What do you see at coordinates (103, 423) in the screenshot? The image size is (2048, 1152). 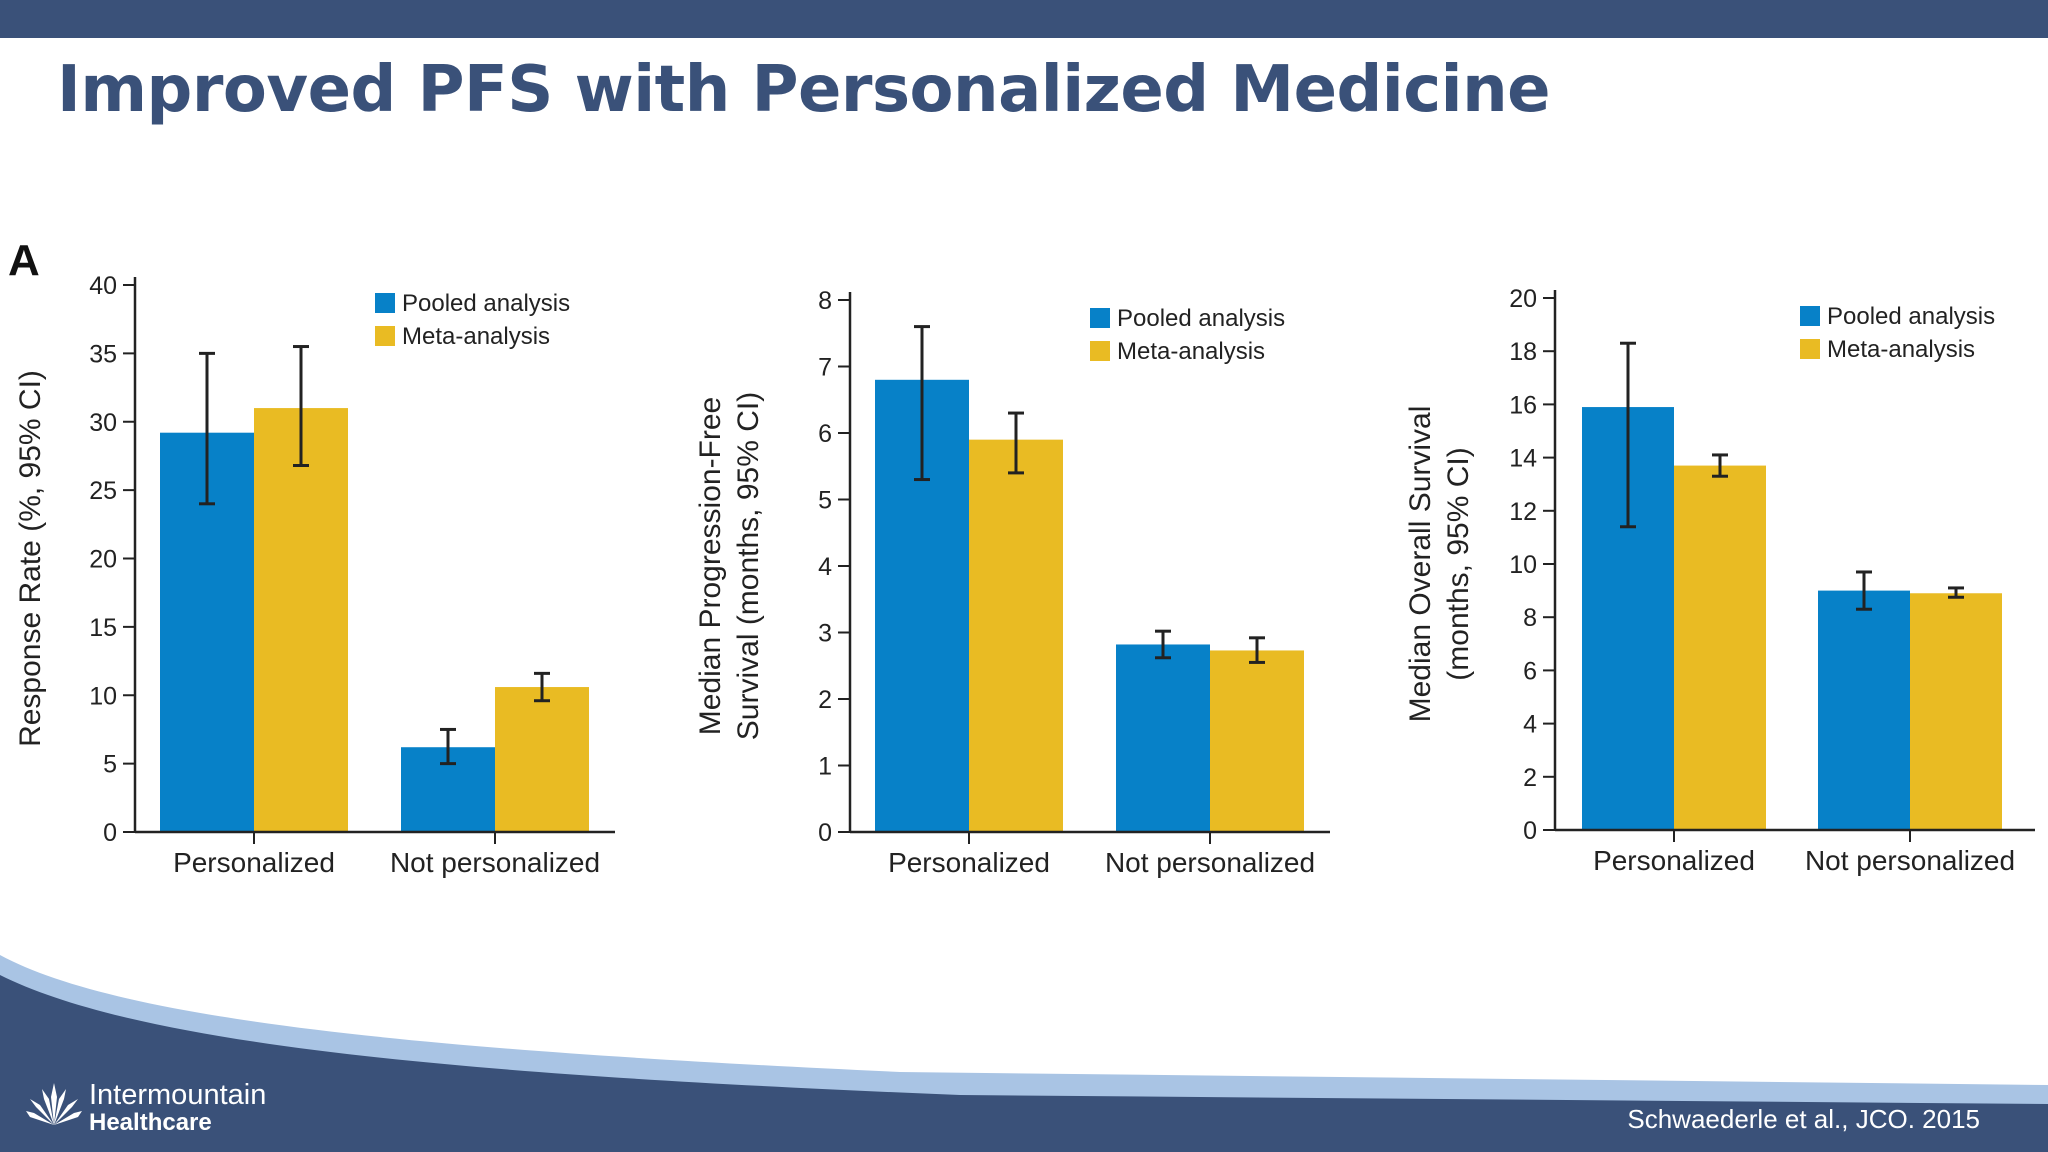 I see `y-tick-label: 30` at bounding box center [103, 423].